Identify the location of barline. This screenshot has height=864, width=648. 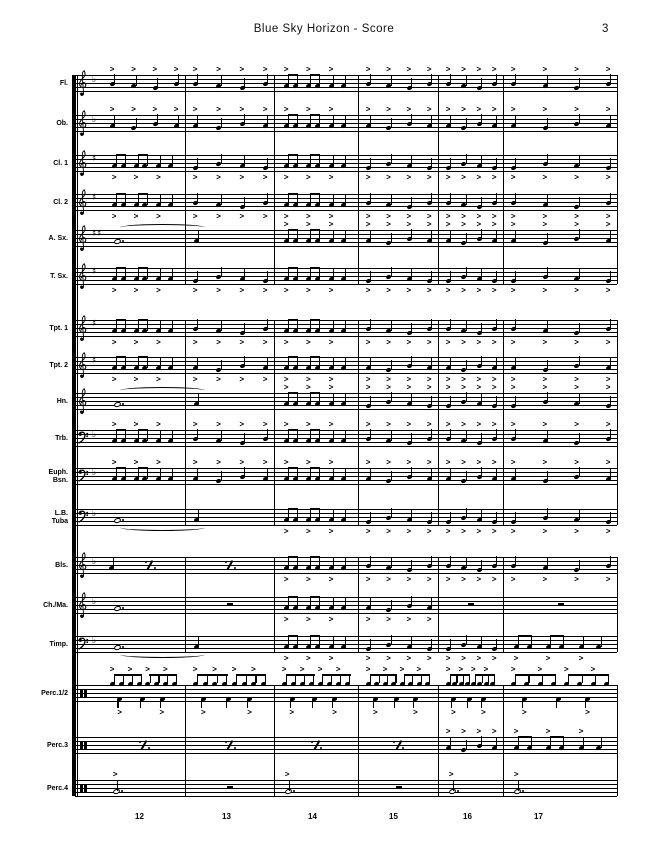
(617, 740).